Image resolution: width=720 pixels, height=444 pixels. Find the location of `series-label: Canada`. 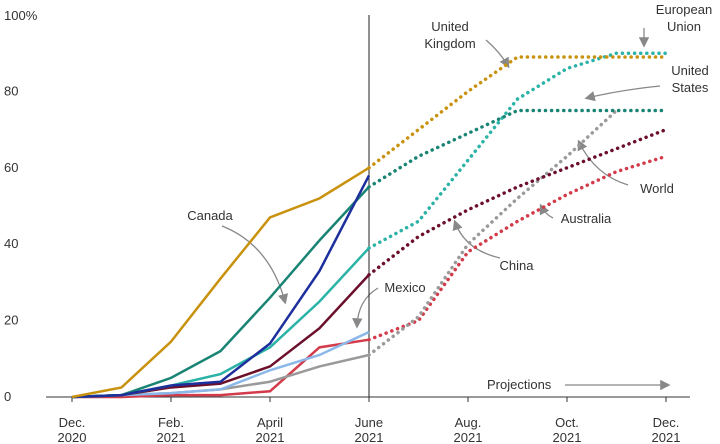

series-label: Canada is located at coordinates (210, 215).